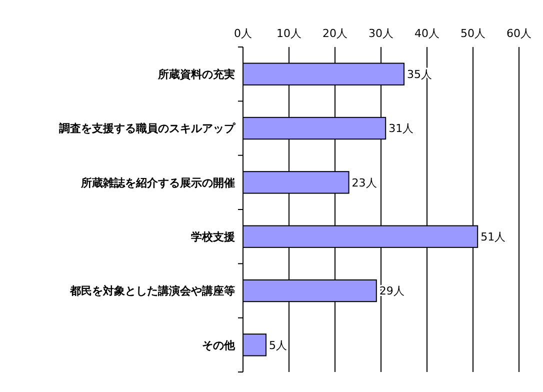 The height and width of the screenshot is (392, 543). I want to click on x-tick-label: 0人, so click(243, 33).